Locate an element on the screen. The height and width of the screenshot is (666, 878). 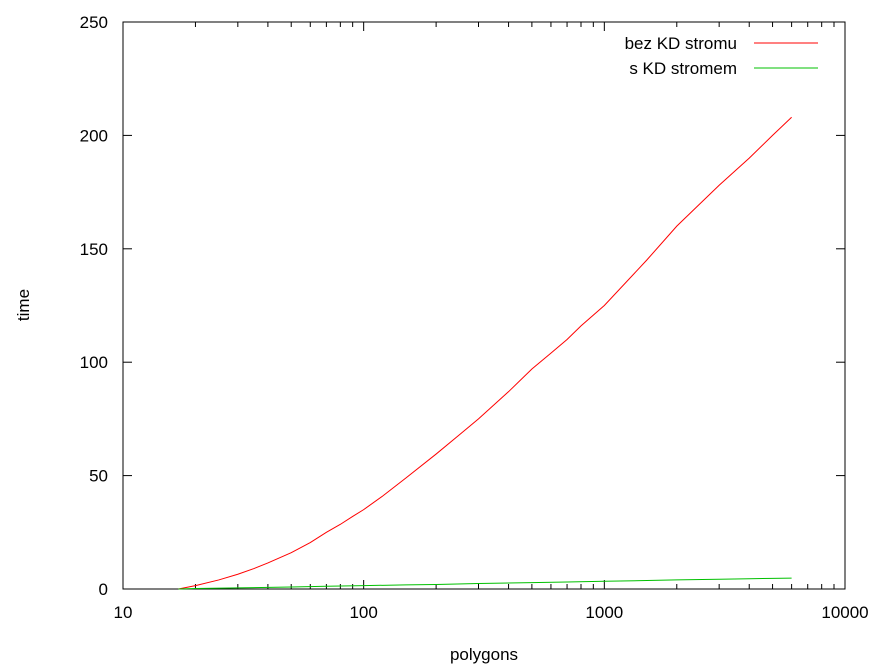
y-tick-label: 100 is located at coordinates (94, 362).